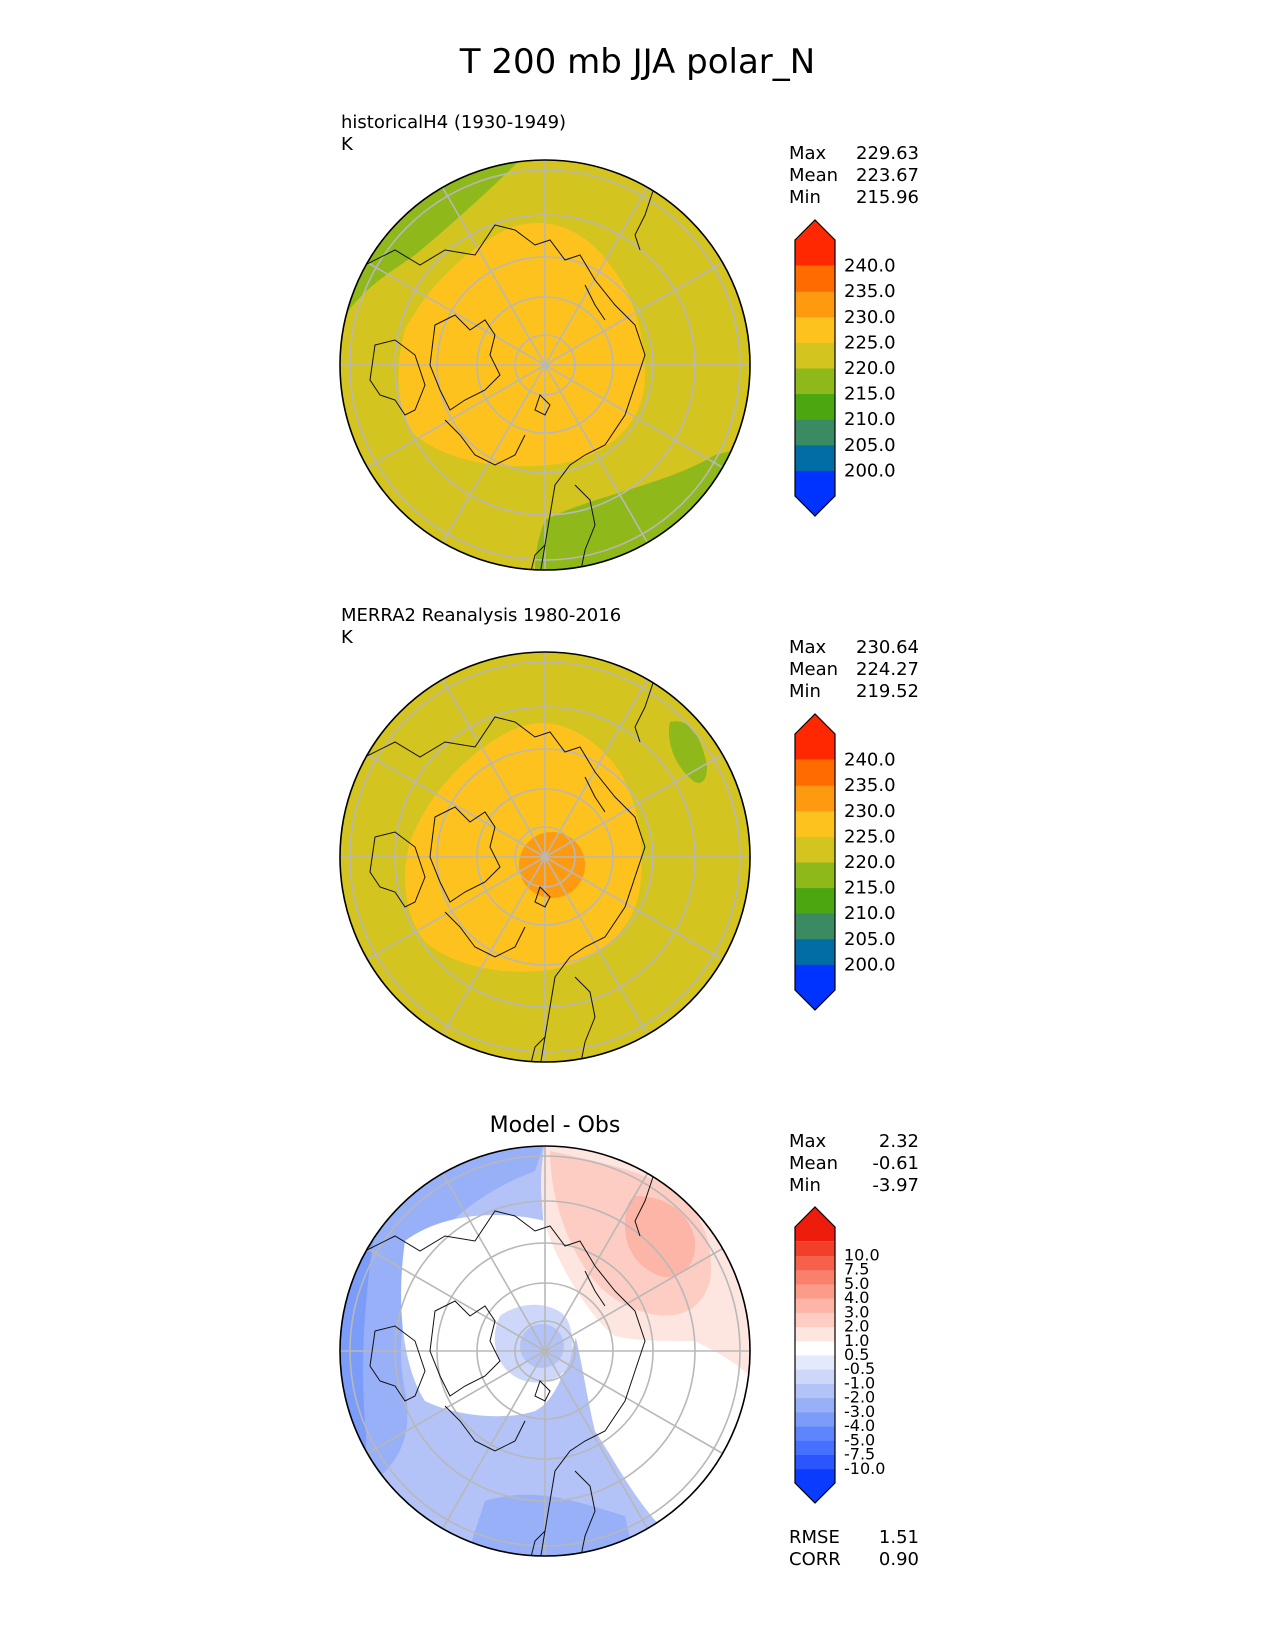 The width and height of the screenshot is (1275, 1650). Describe the element at coordinates (854, 647) in the screenshot. I see `panel-2-stat-max: Max 230.64` at that location.